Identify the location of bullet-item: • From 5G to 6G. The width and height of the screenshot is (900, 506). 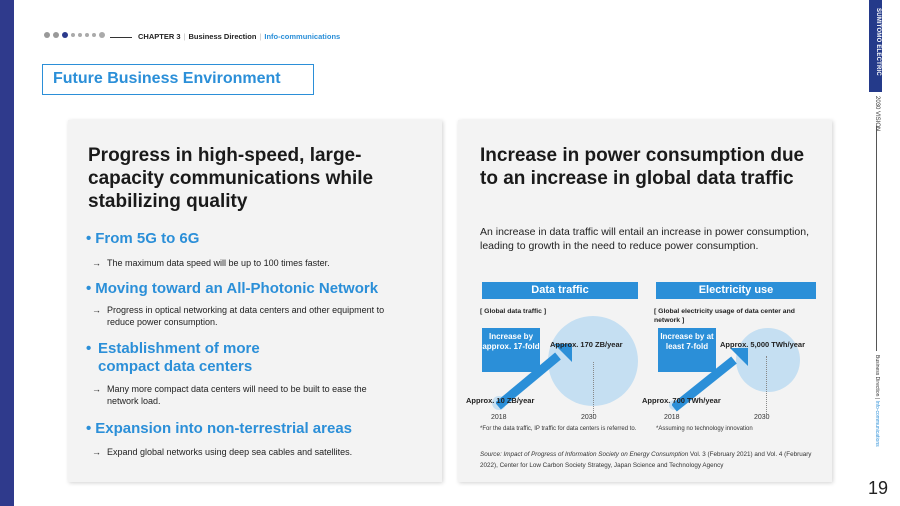
(143, 238).